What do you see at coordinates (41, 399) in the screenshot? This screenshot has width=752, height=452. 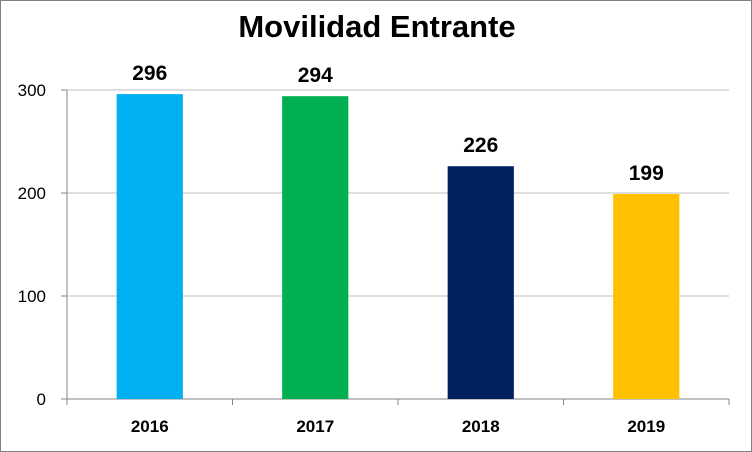 I see `y-tick-label: 0` at bounding box center [41, 399].